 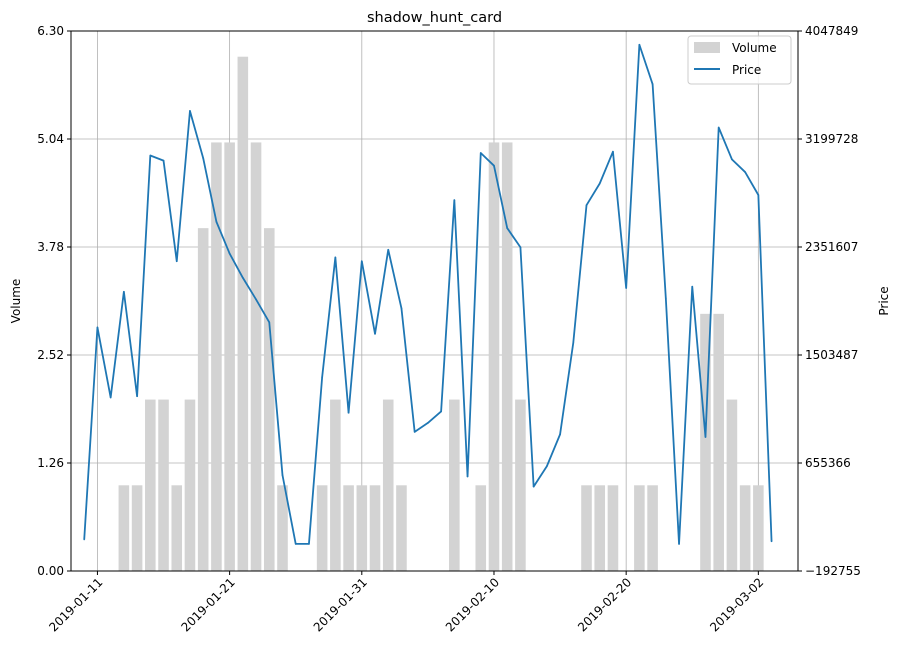 What do you see at coordinates (828, 463) in the screenshot?
I see `right-tick-label-1: 655366` at bounding box center [828, 463].